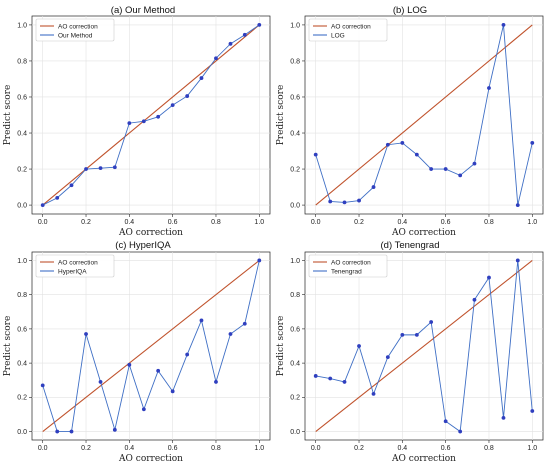 This screenshot has height=474, width=550. I want to click on series-line, so click(151, 346).